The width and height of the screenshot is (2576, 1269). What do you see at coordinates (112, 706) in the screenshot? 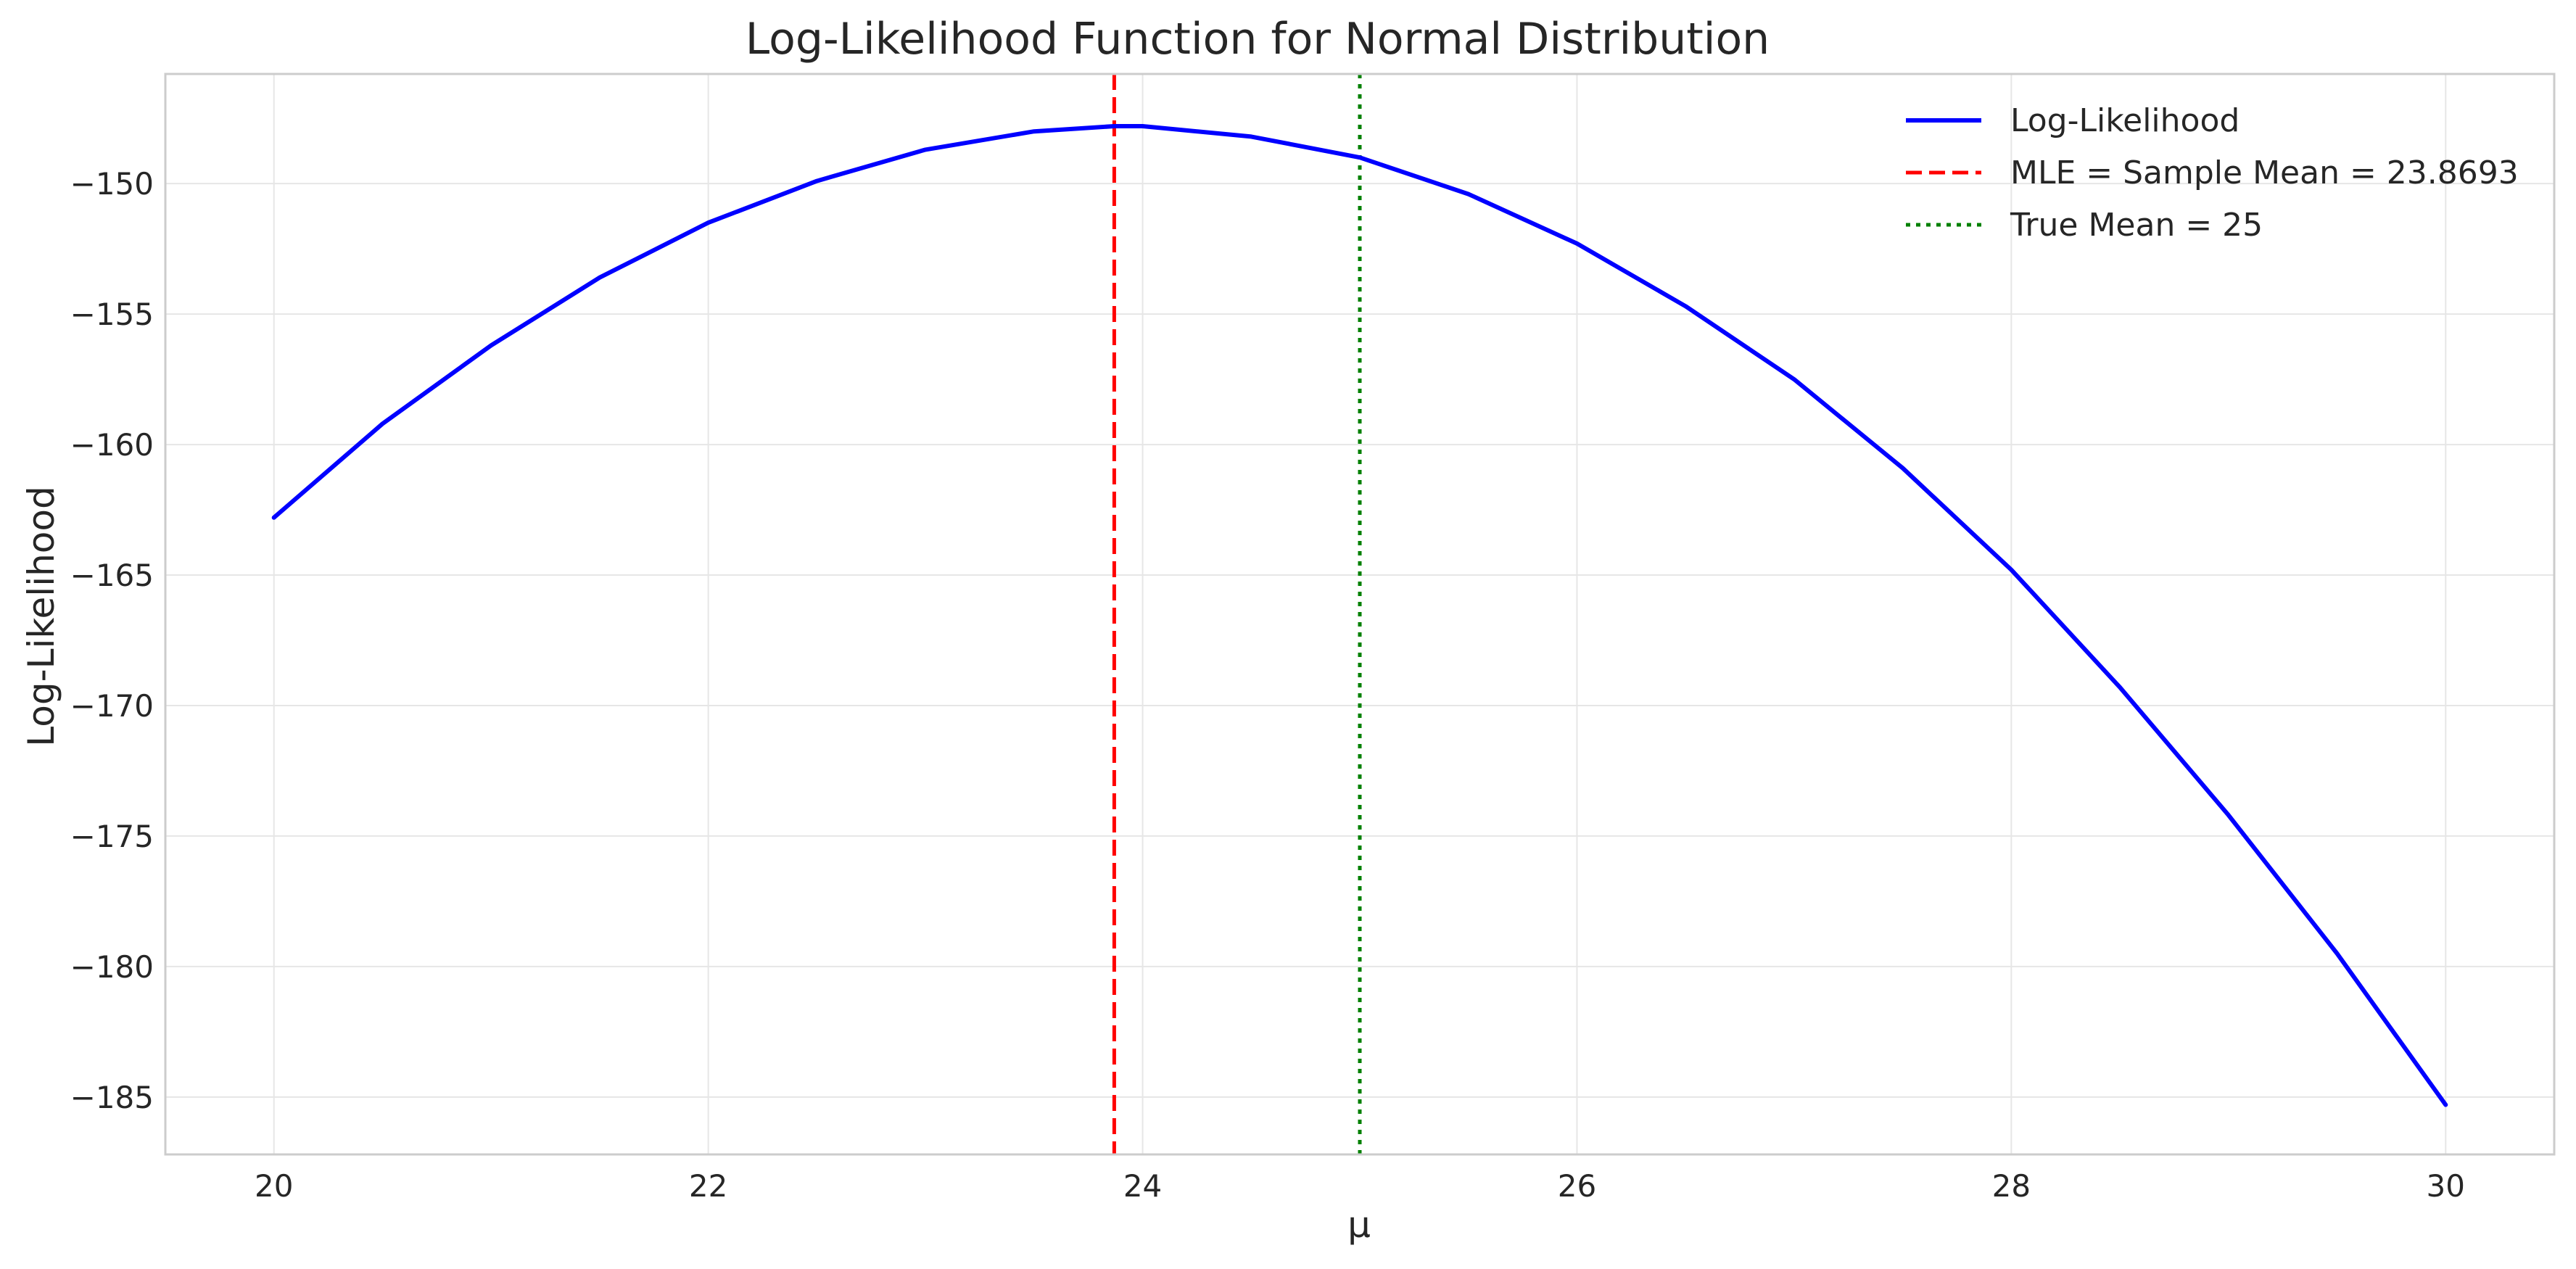
I see `y-tick-label: −170` at bounding box center [112, 706].